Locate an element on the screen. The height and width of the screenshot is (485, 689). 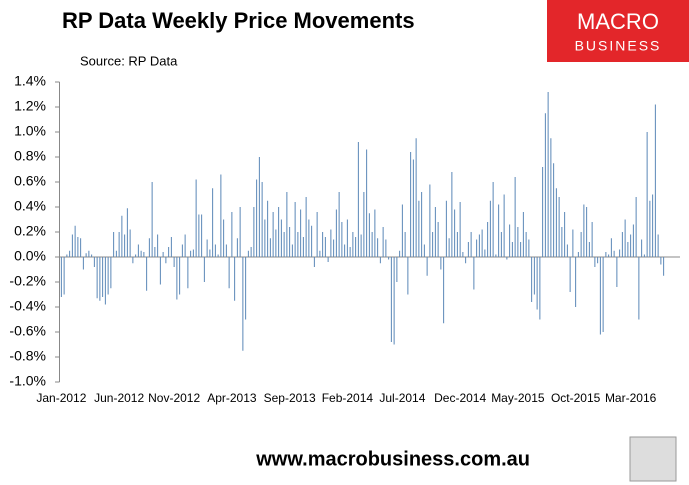
y-tick-label: 0.8% is located at coordinates (30, 156).